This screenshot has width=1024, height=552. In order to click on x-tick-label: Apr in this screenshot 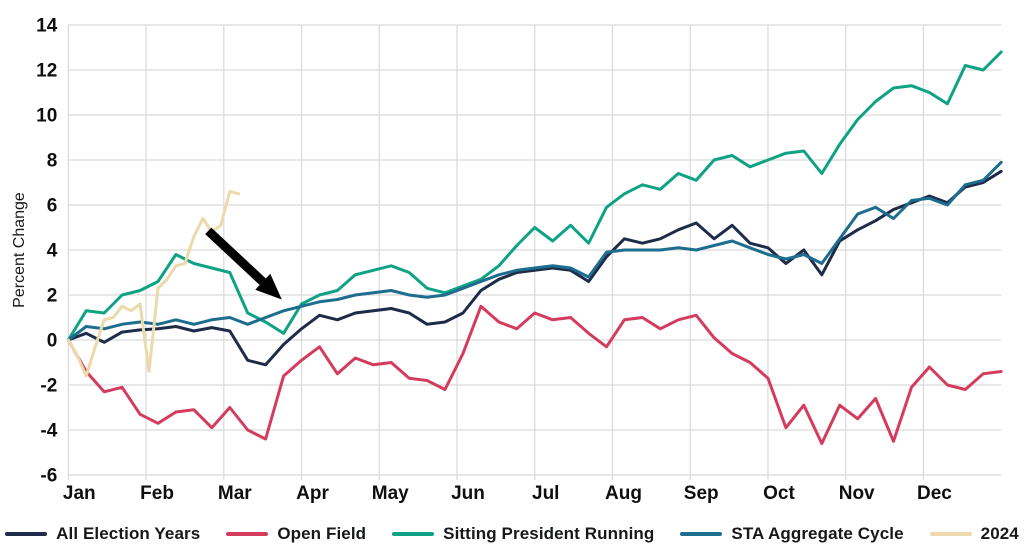, I will do `click(312, 493)`.